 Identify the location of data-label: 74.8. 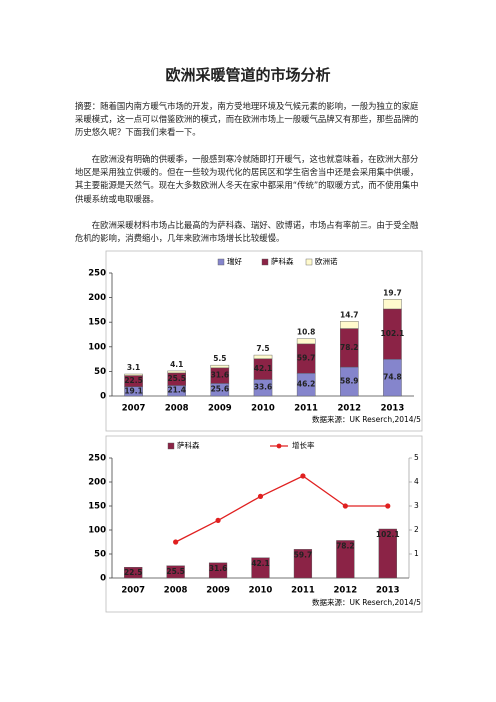
(392, 377).